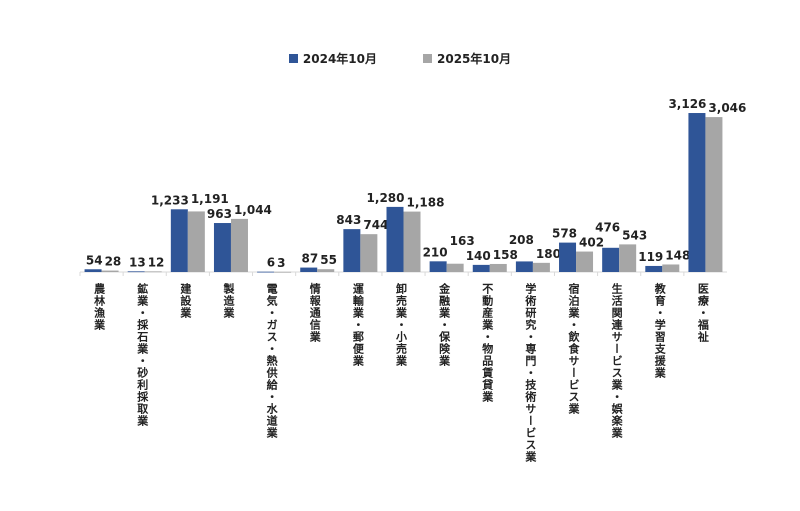 Image resolution: width=800 pixels, height=511 pixels. Describe the element at coordinates (137, 262) in the screenshot. I see `data-label: 13` at that location.